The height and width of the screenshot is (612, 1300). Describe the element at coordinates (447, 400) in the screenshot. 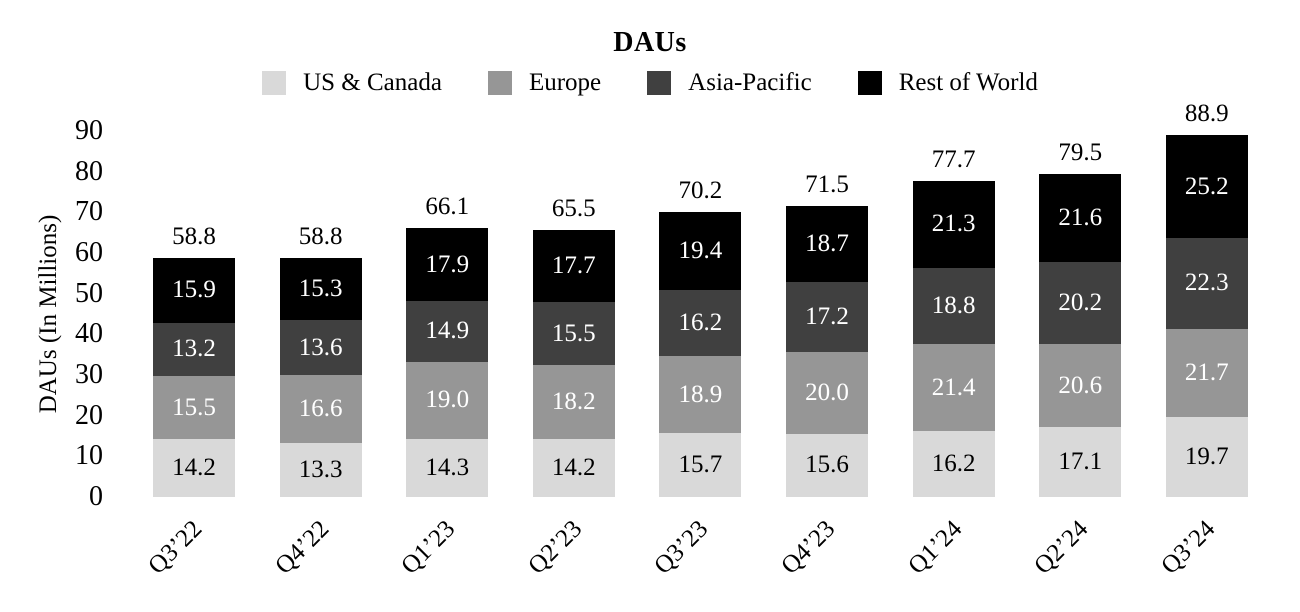

I see `bar-segment-europe: 19.0` at that location.